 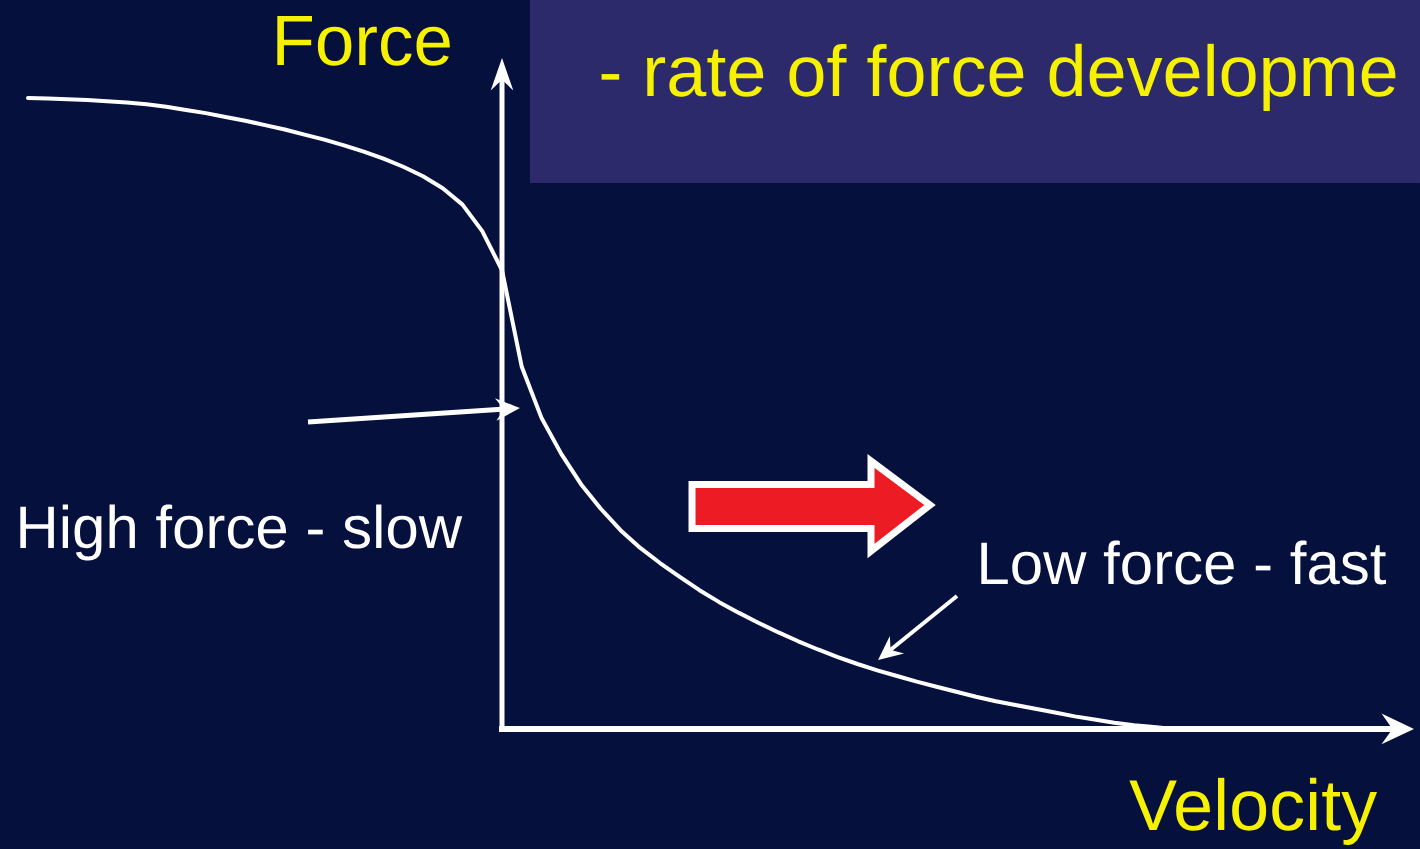 I want to click on y-axis-title: Force, so click(x=363, y=41).